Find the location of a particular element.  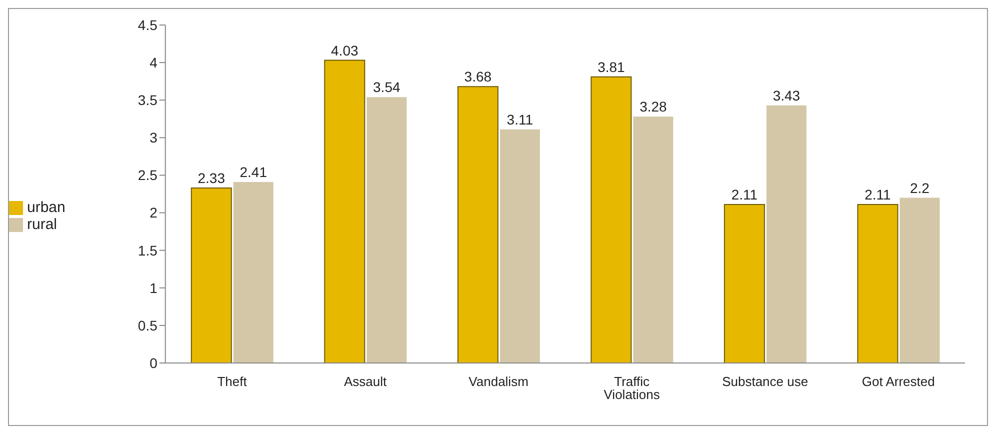

data-label: 3.11 is located at coordinates (520, 119).